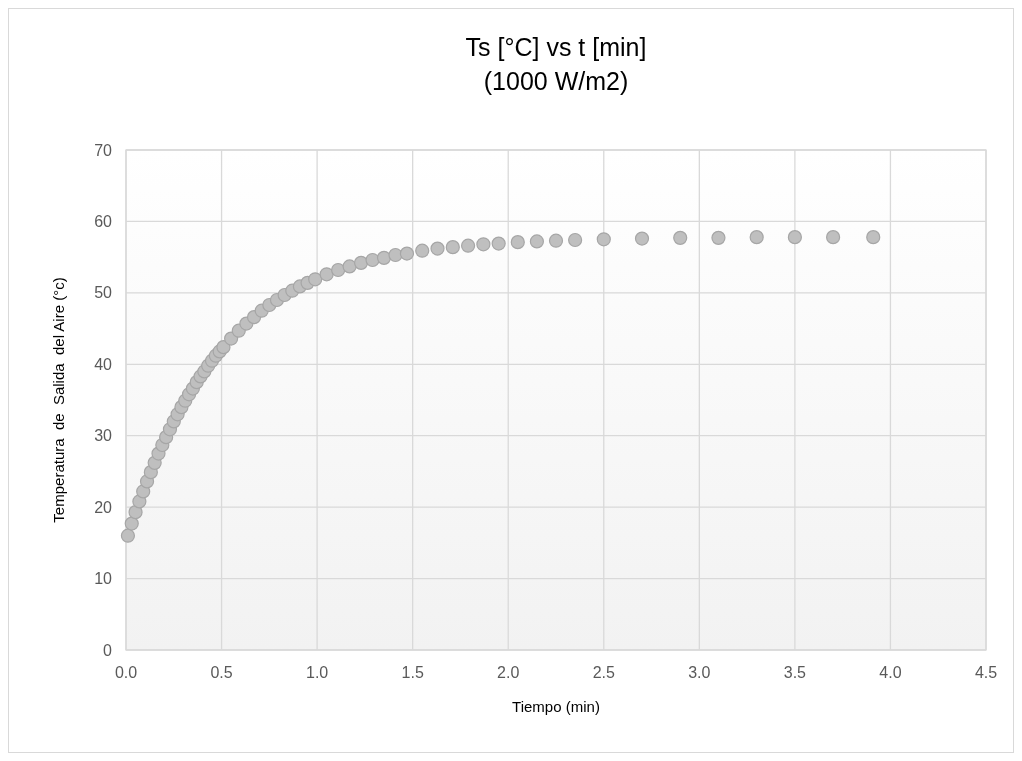 The width and height of the screenshot is (1022, 761). Describe the element at coordinates (103, 222) in the screenshot. I see `y-tick-label: 60` at that location.